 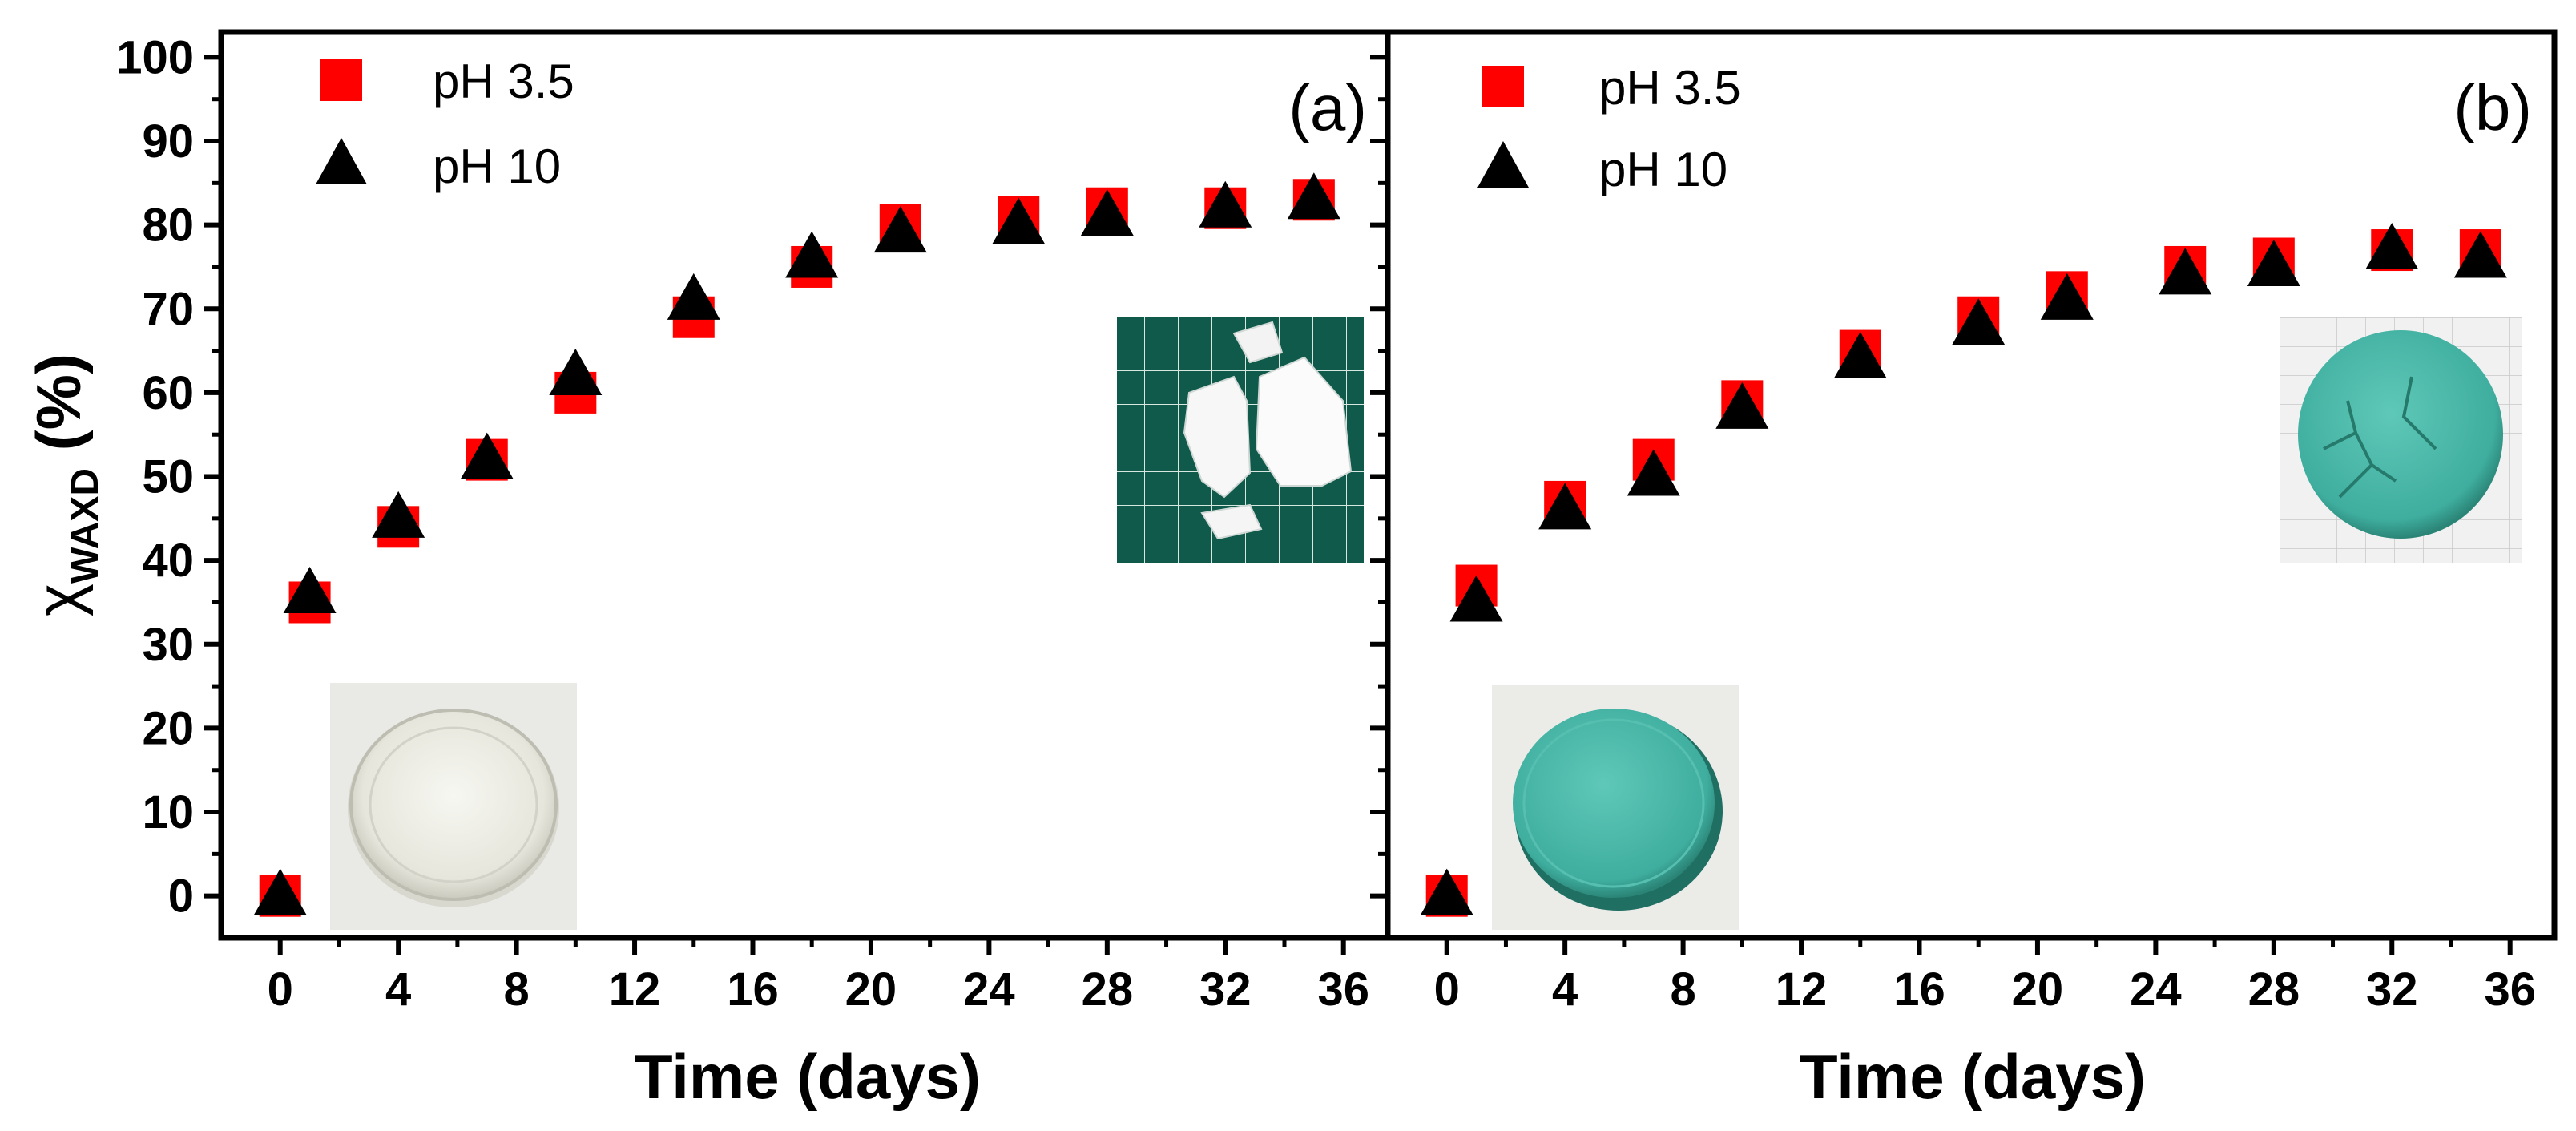 I want to click on y-tick-label: 100, so click(x=155, y=57).